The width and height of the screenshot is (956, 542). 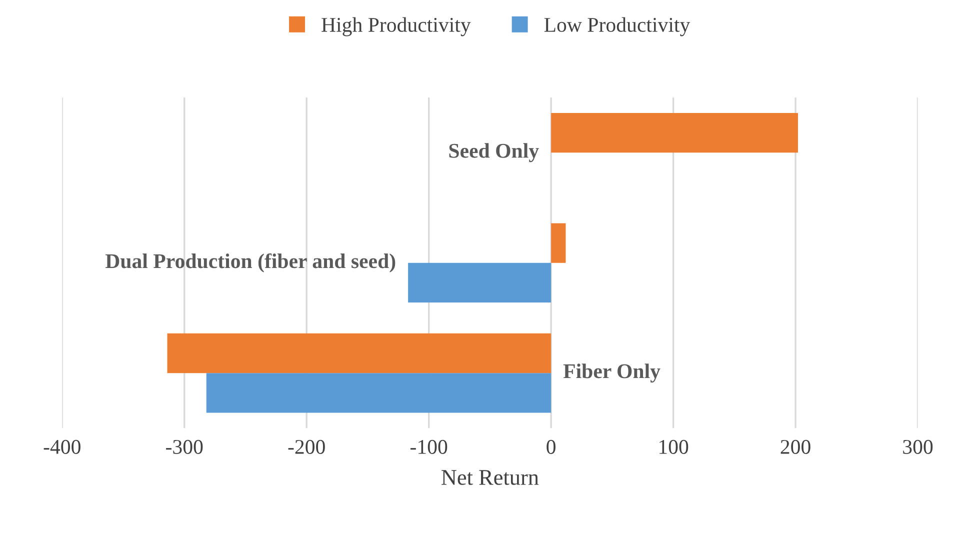 What do you see at coordinates (396, 26) in the screenshot?
I see `legend-label: High Productivity` at bounding box center [396, 26].